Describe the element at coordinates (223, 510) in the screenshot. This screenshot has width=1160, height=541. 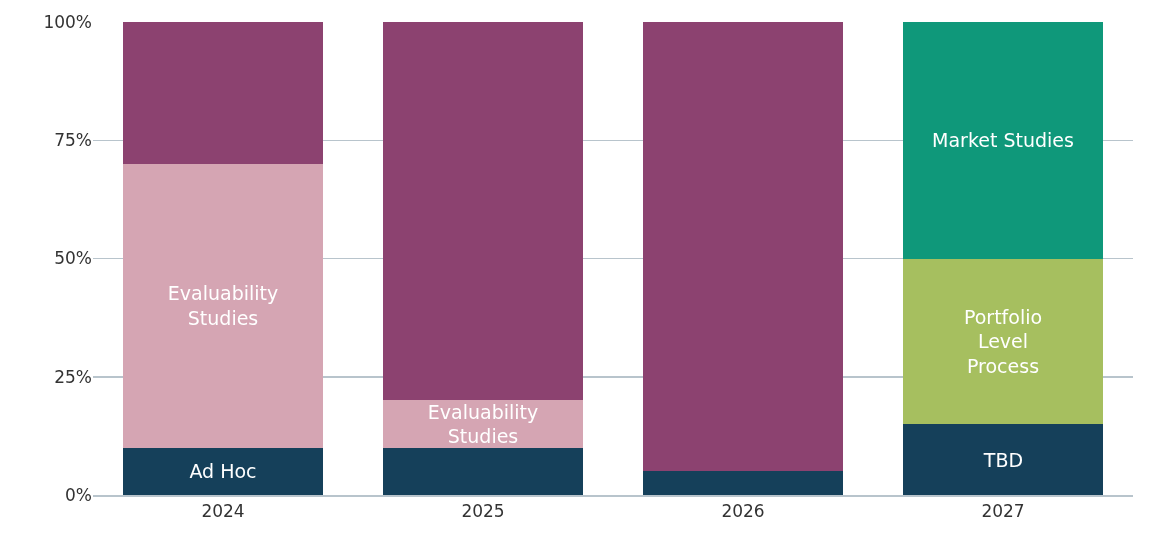
I see `x-tick-label: 2024` at that location.